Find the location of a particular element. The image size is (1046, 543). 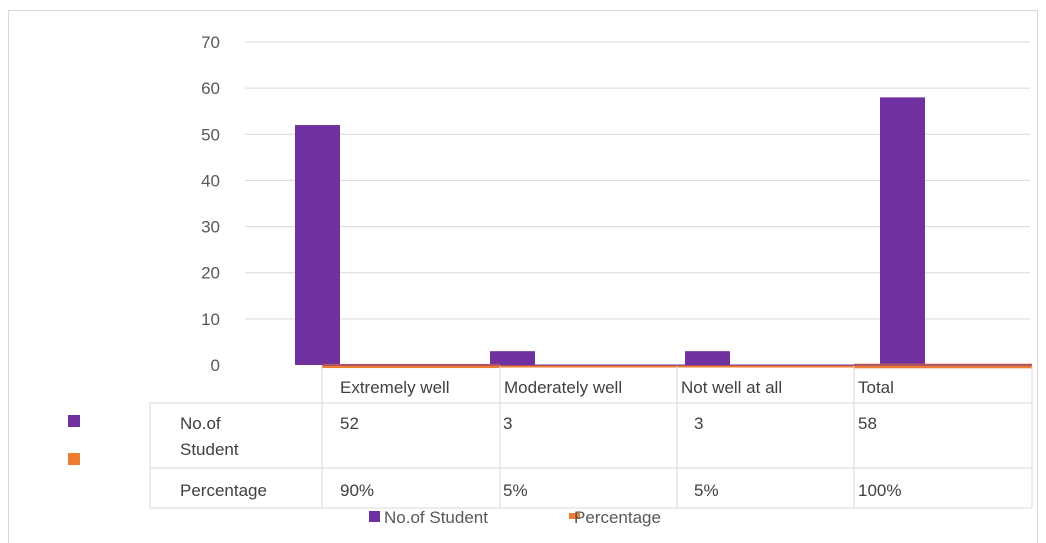

cell-percentage-0: 90% is located at coordinates (357, 490).